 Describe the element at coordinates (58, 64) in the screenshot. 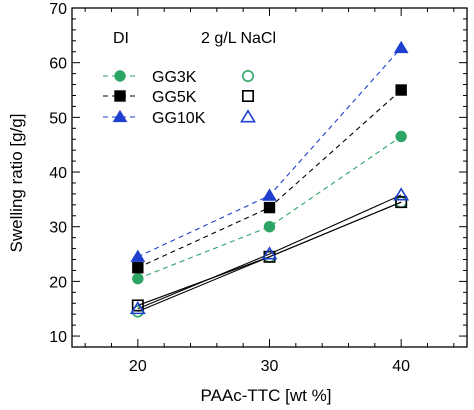

I see `y-tick-label: 60` at that location.